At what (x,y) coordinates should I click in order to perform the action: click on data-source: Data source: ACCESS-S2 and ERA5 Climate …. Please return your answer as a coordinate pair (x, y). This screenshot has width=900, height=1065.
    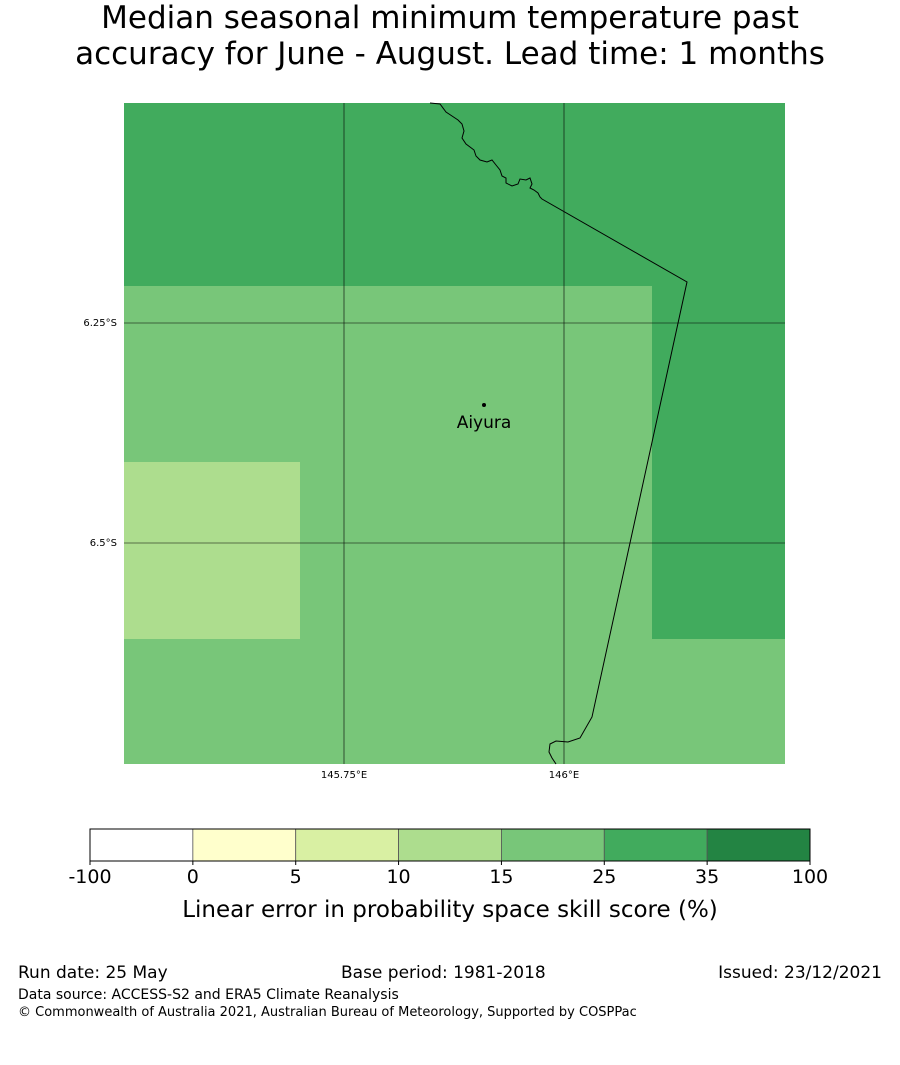
    Looking at the image, I should click on (208, 995).